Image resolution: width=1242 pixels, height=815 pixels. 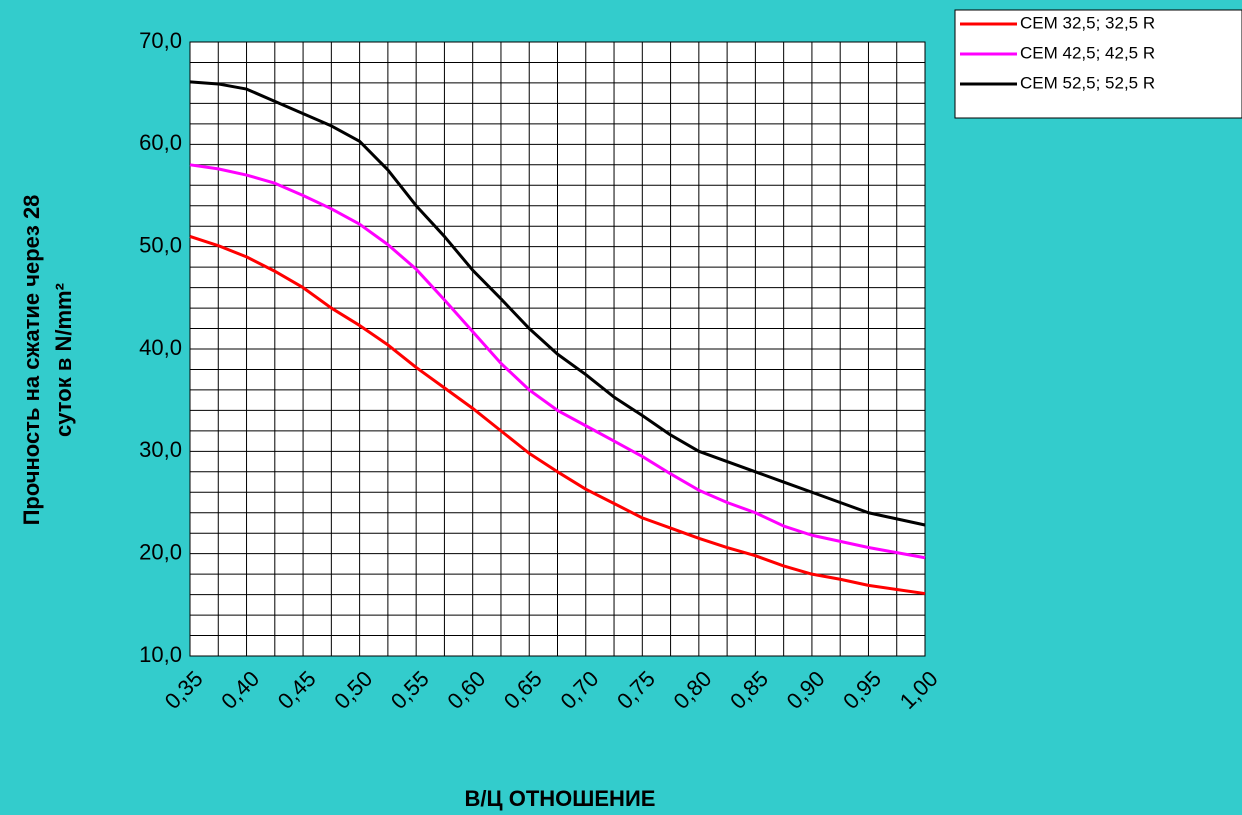 What do you see at coordinates (160, 244) in the screenshot?
I see `y-tick-label: 50,0` at bounding box center [160, 244].